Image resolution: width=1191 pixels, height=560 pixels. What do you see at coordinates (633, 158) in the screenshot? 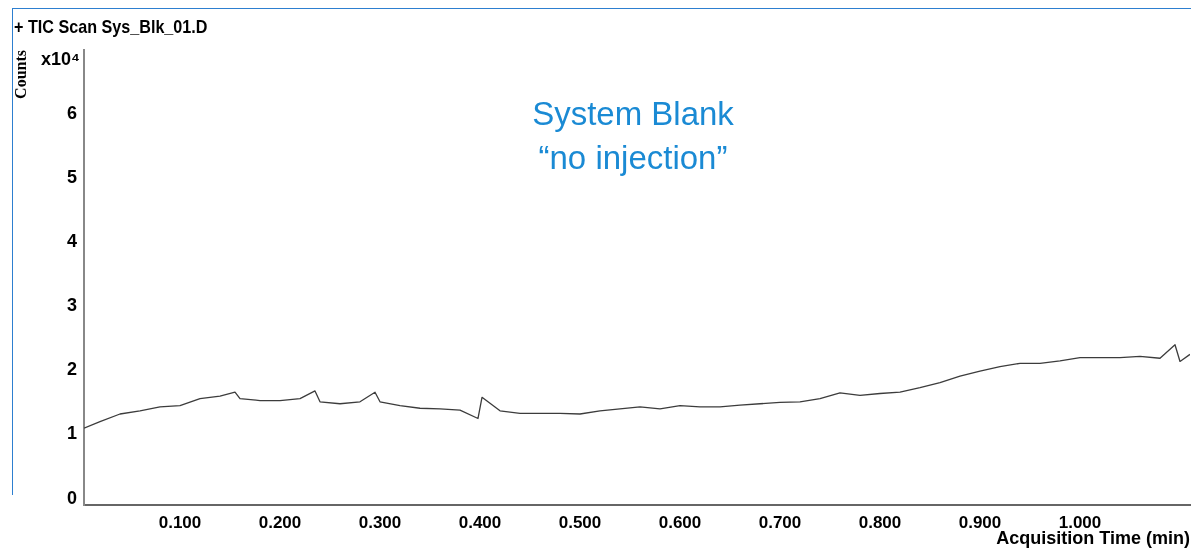
I see `annotation: “no injection”` at bounding box center [633, 158].